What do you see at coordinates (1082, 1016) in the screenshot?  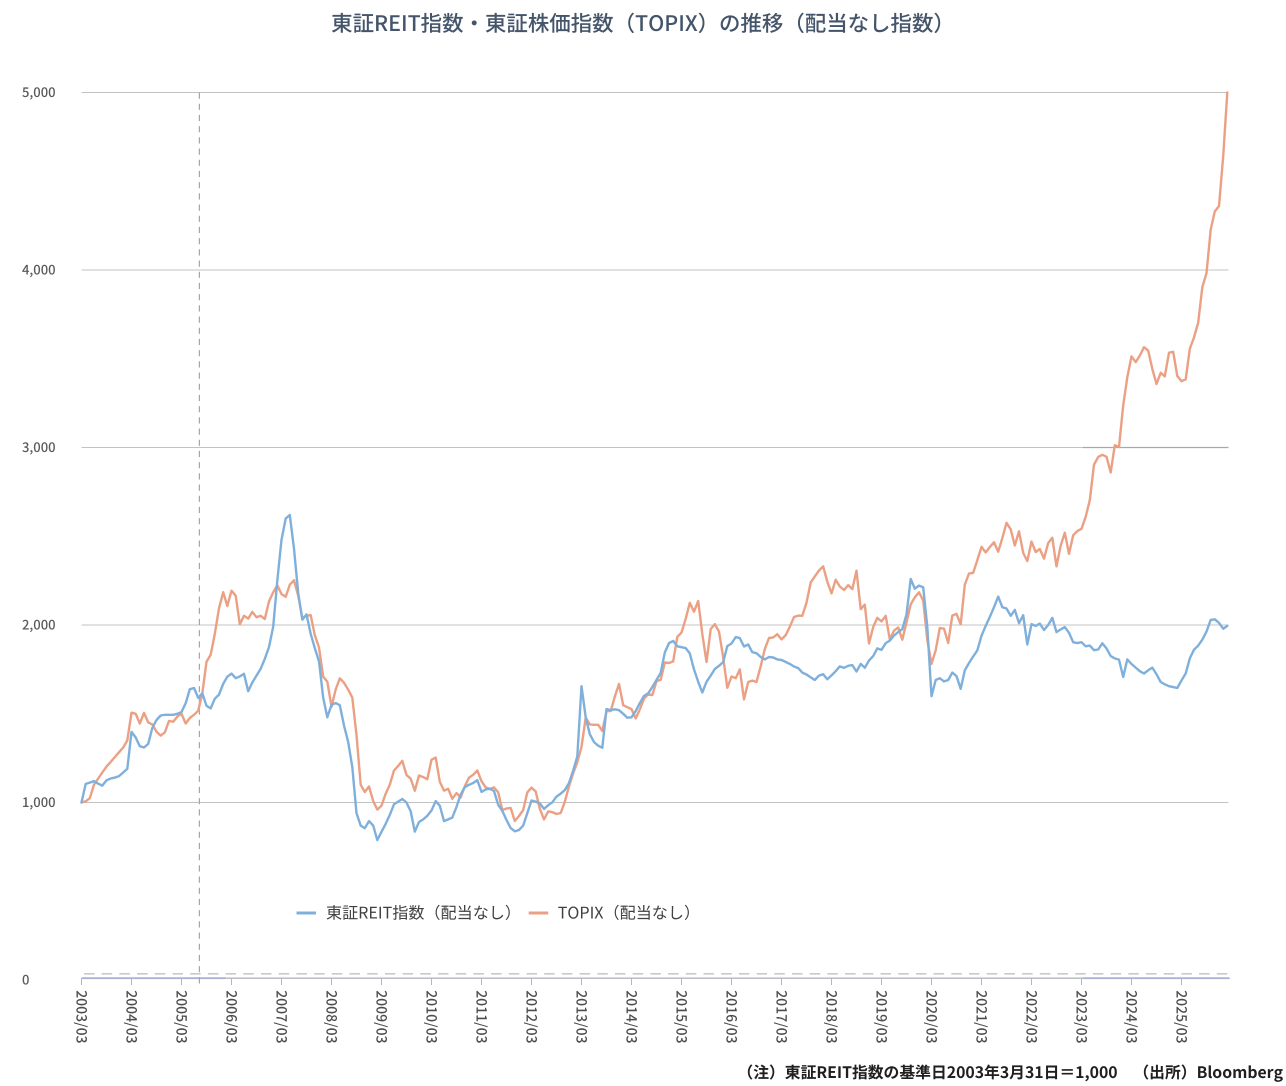 I see `svg-text: 2023/03` at bounding box center [1082, 1016].